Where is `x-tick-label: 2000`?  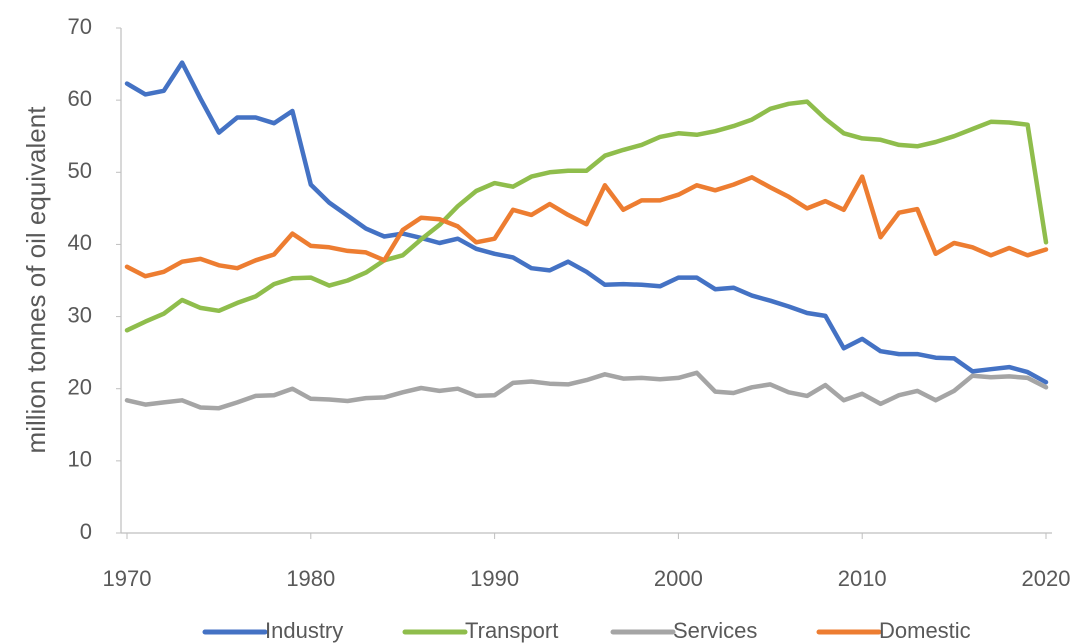
x-tick-label: 2000 is located at coordinates (678, 578).